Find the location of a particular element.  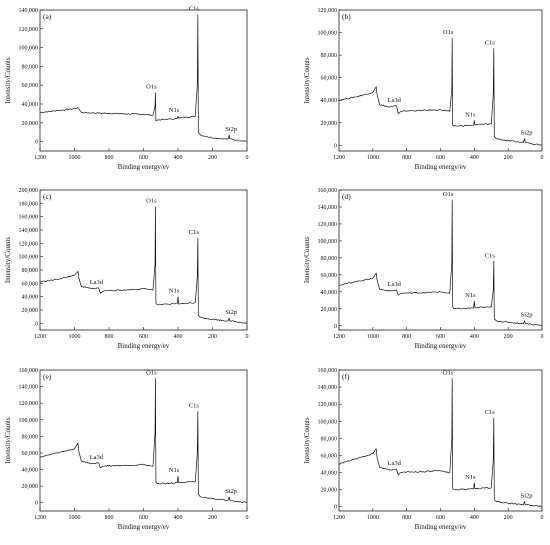

y-tick-label: 160,000 is located at coordinates (29, 371).